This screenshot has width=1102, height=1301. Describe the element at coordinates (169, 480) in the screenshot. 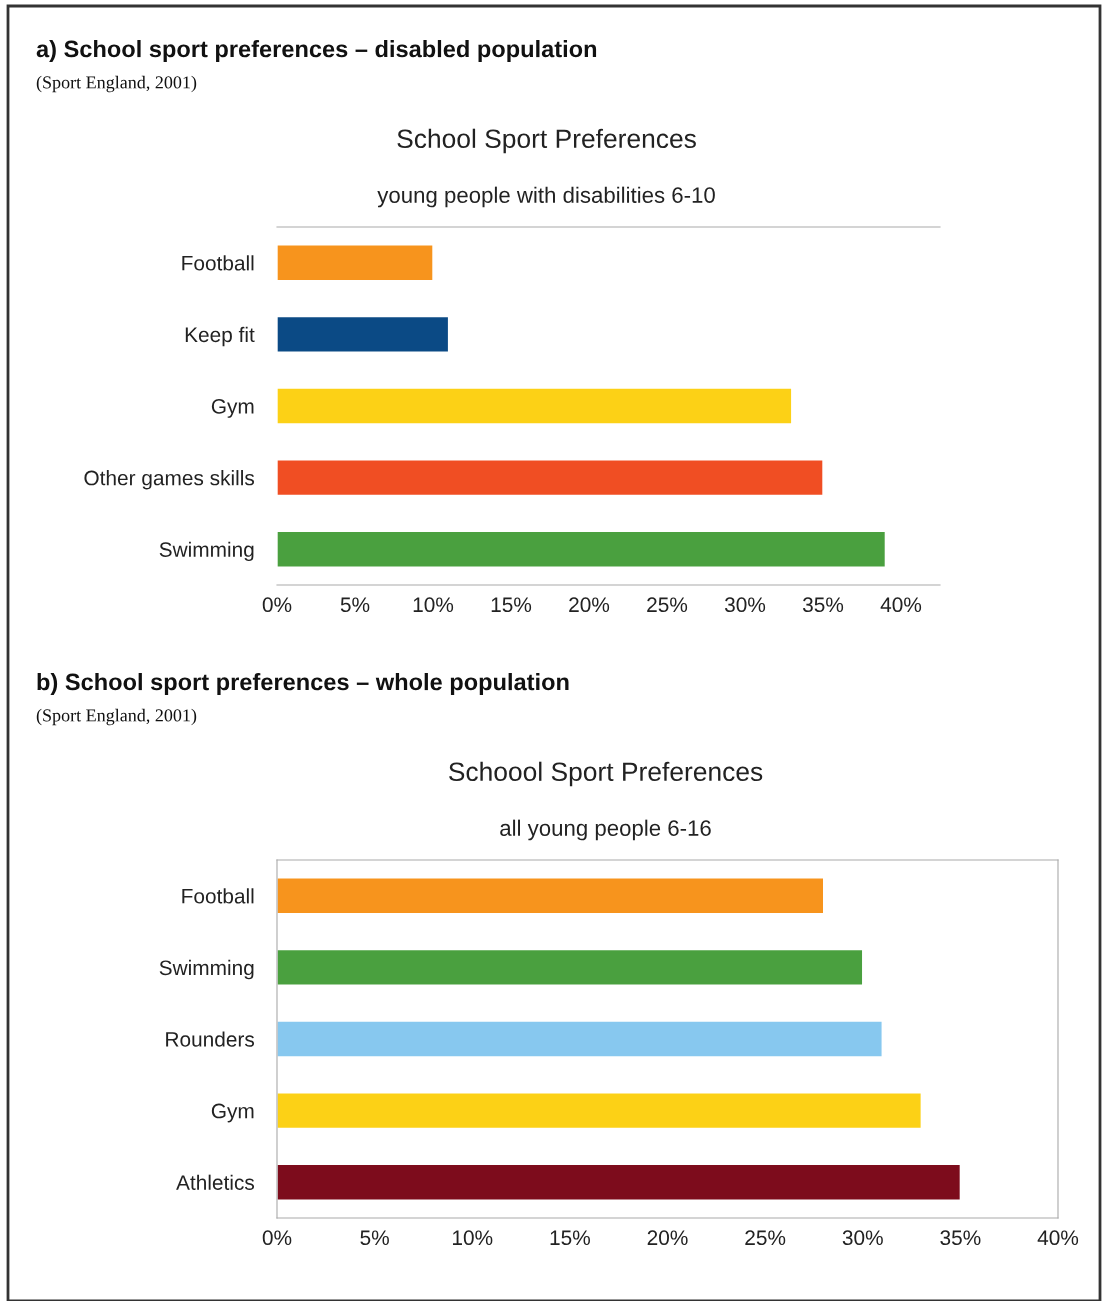

I see `y-tick-label: Other games skills` at that location.